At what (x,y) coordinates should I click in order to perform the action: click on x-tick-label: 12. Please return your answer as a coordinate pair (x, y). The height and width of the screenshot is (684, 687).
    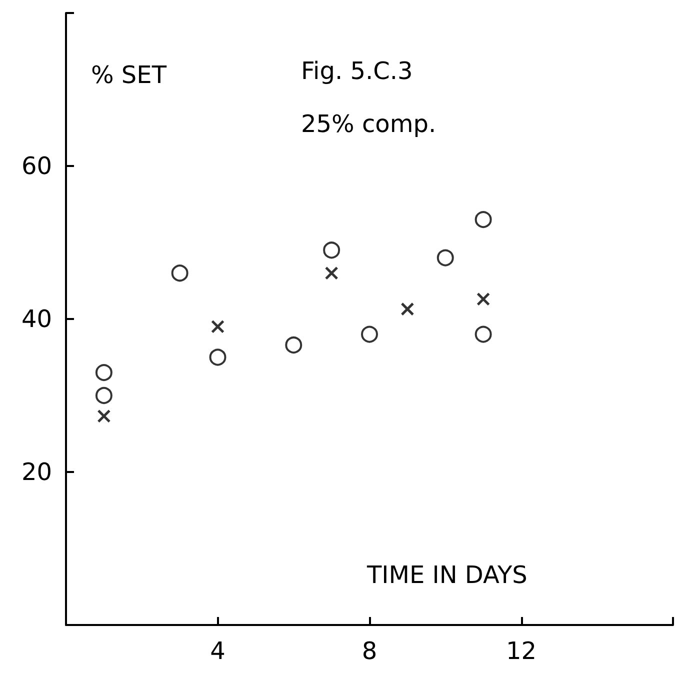
    Looking at the image, I should click on (521, 651).